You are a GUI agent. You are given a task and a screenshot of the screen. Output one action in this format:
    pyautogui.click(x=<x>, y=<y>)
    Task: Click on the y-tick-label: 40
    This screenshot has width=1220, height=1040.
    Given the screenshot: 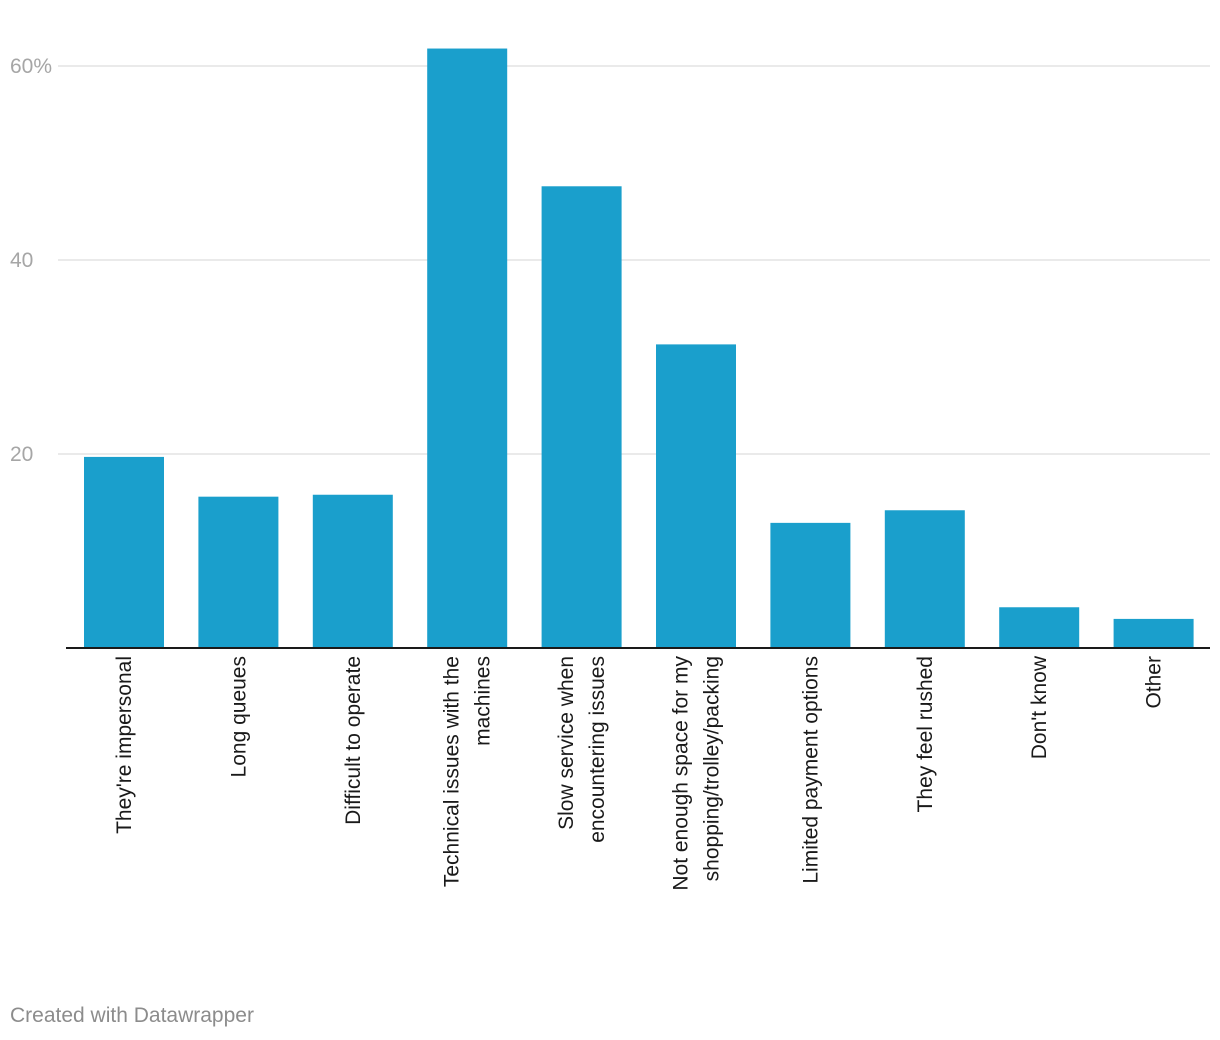 What is the action you would take?
    pyautogui.click(x=21, y=260)
    